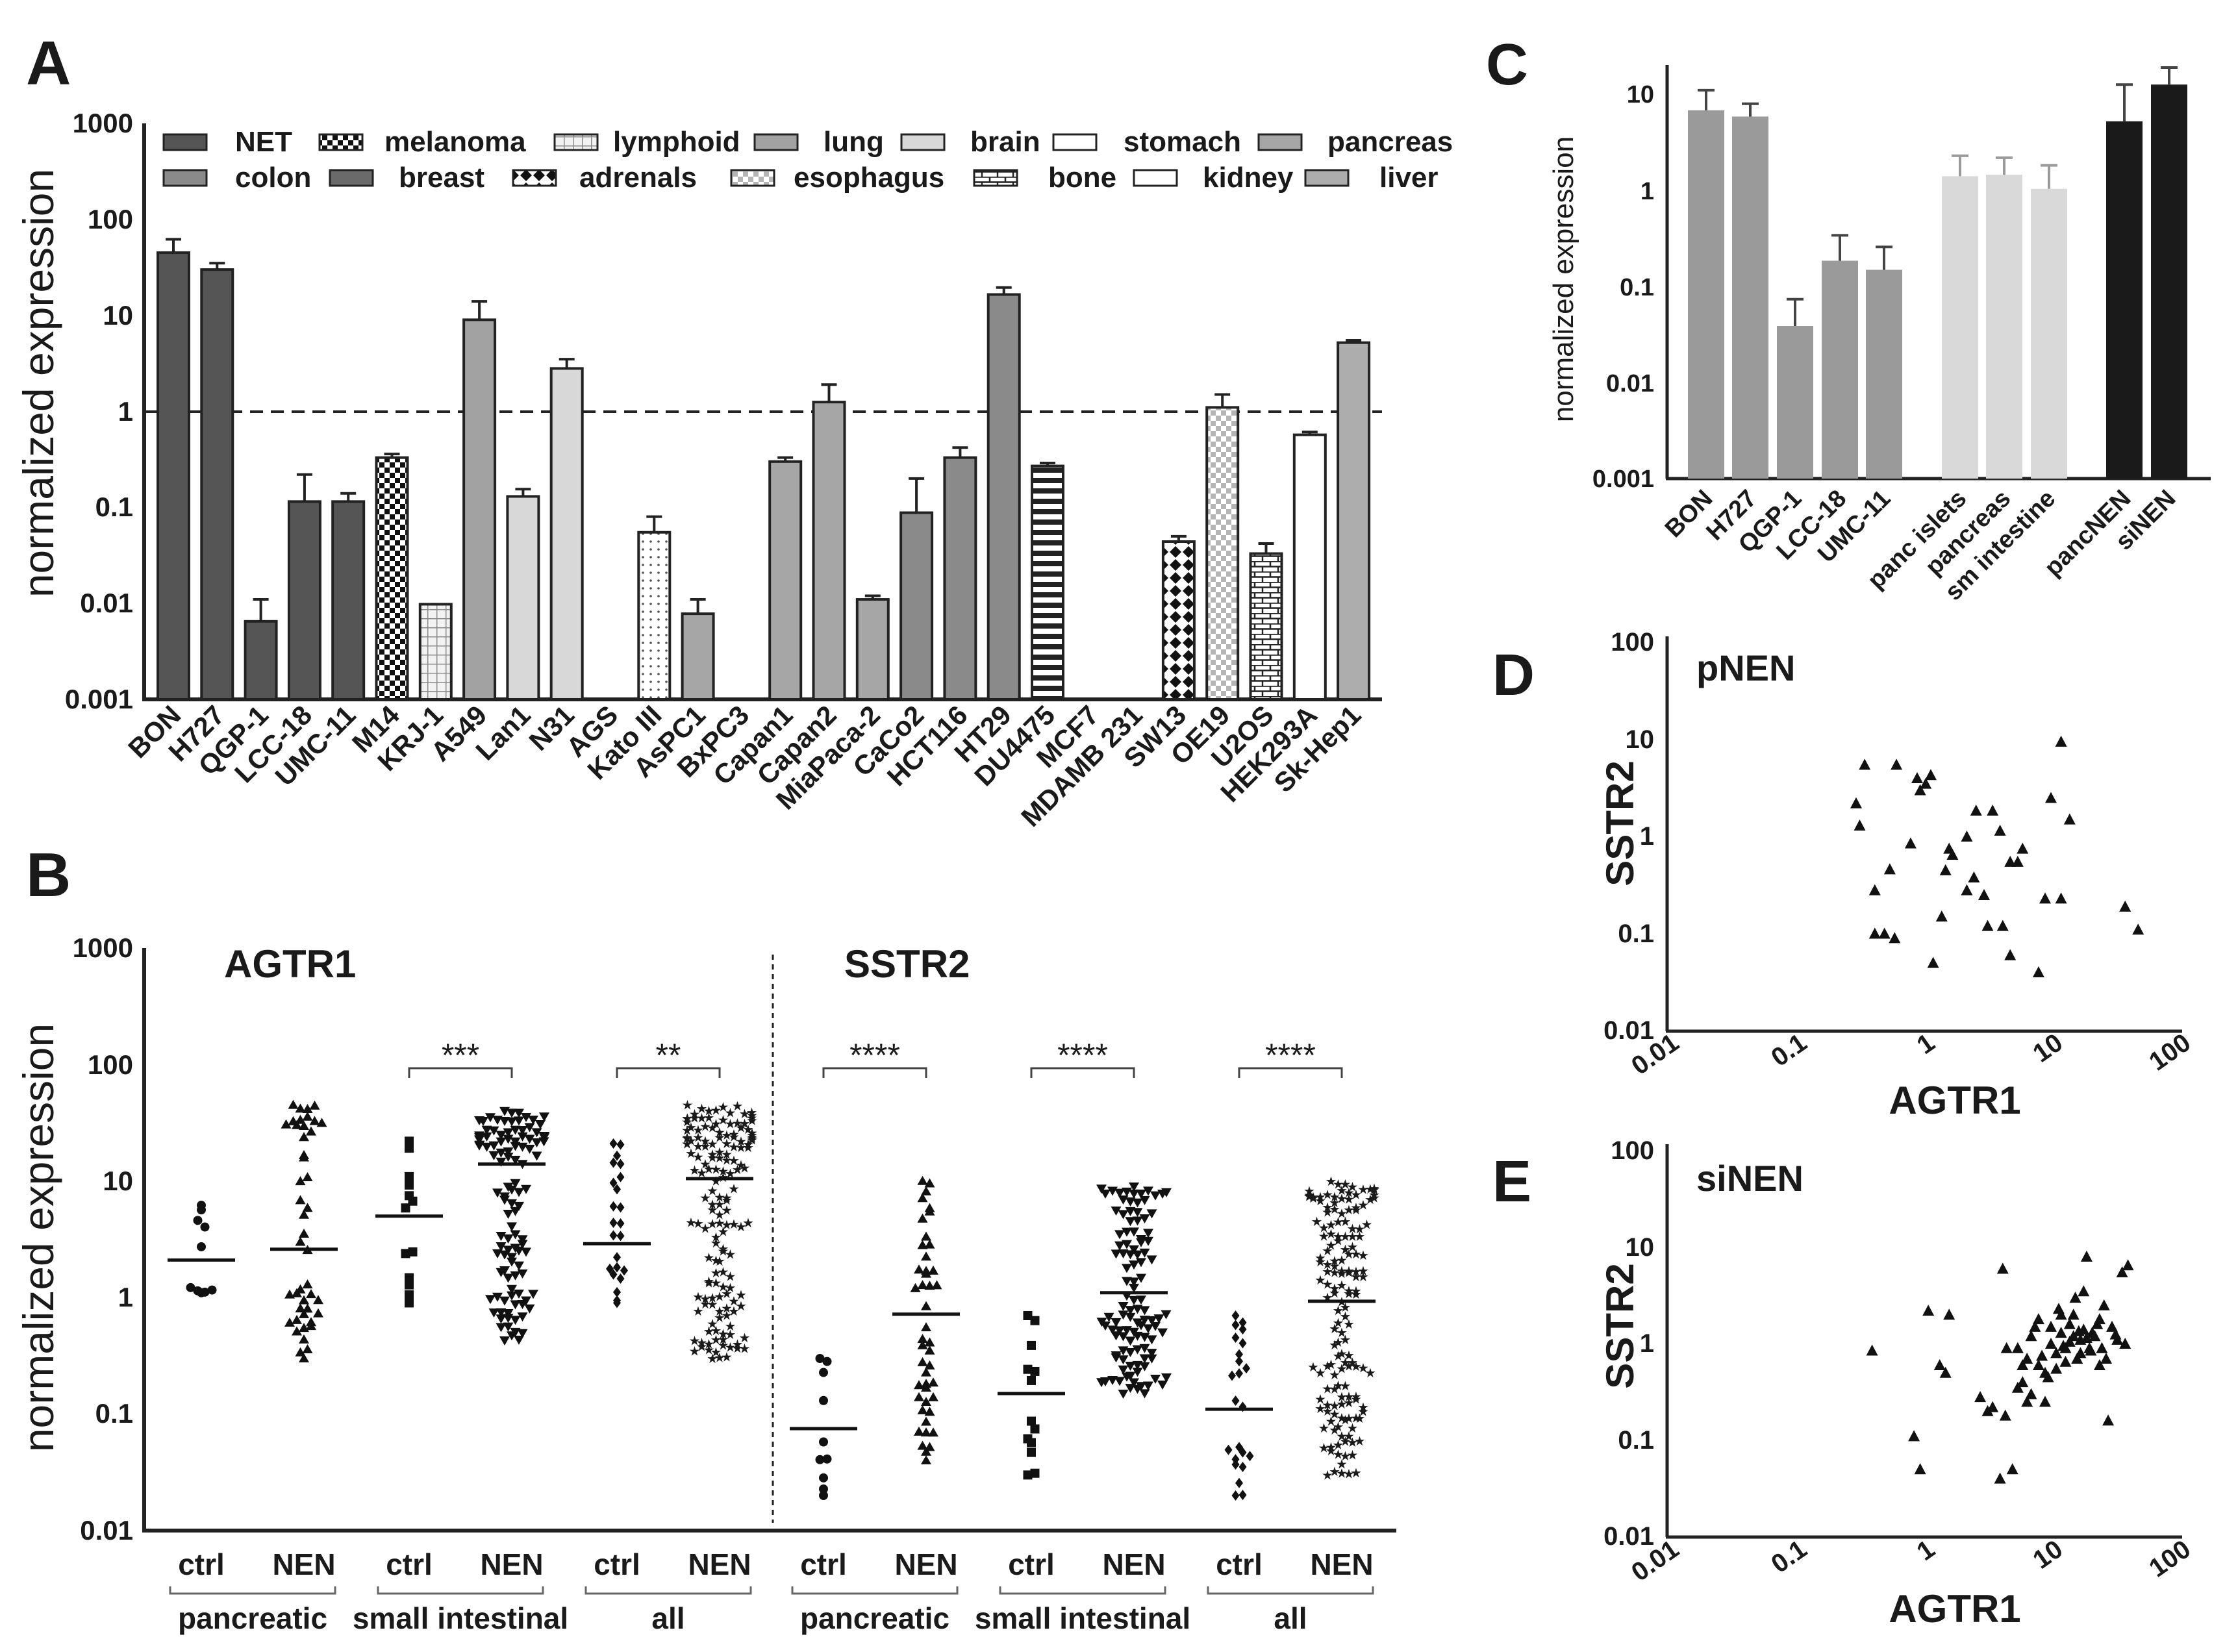 The height and width of the screenshot is (1652, 2225). What do you see at coordinates (2169, 282) in the screenshot?
I see `bar-sinen` at bounding box center [2169, 282].